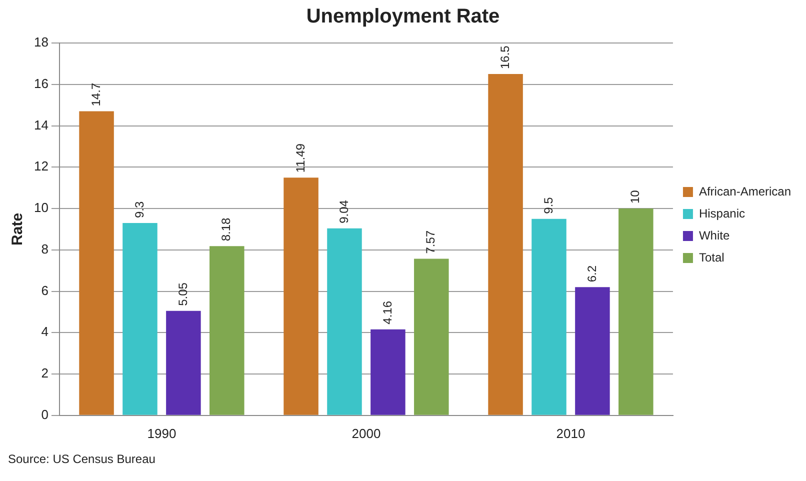  I want to click on y-tick-label: 14, so click(41, 124).